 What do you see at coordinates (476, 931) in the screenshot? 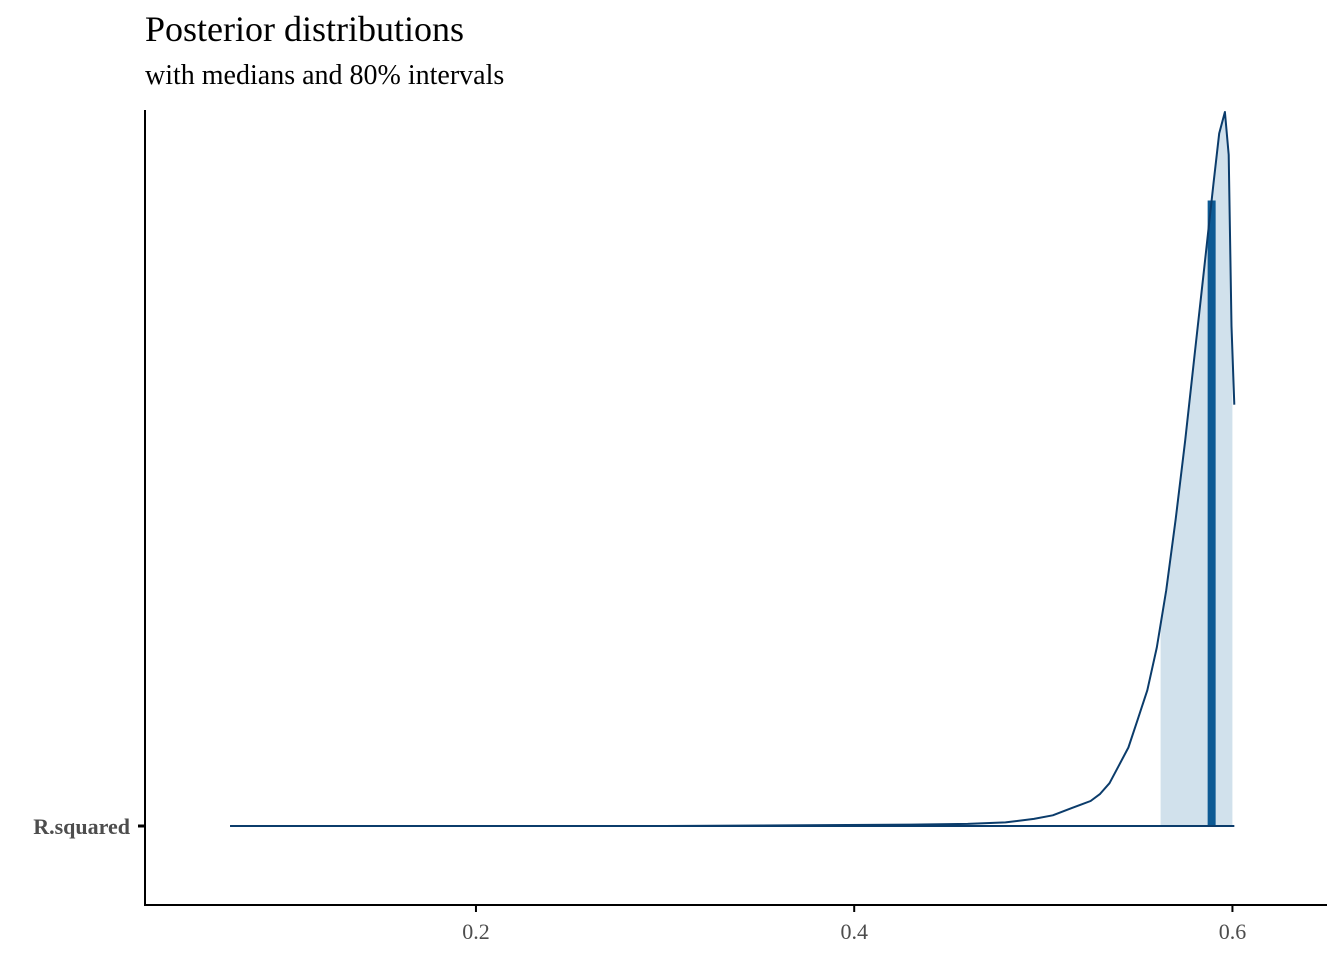
I see `x-tick-label: 0.2` at bounding box center [476, 931].